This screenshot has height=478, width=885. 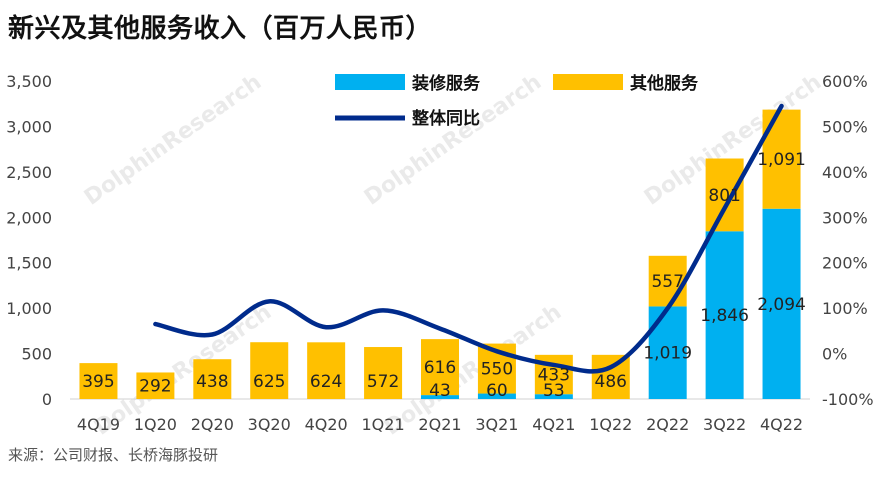 I want to click on x-axis-tick-label: 1Q20, so click(x=155, y=424).